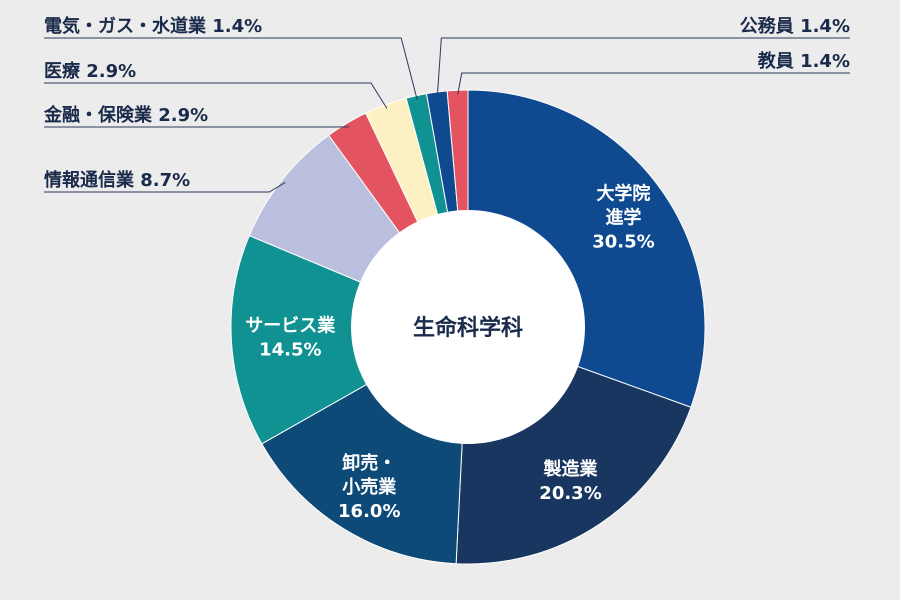 This screenshot has height=600, width=900. I want to click on slice-label-5: 金融・保険業 2.9%, so click(125, 115).